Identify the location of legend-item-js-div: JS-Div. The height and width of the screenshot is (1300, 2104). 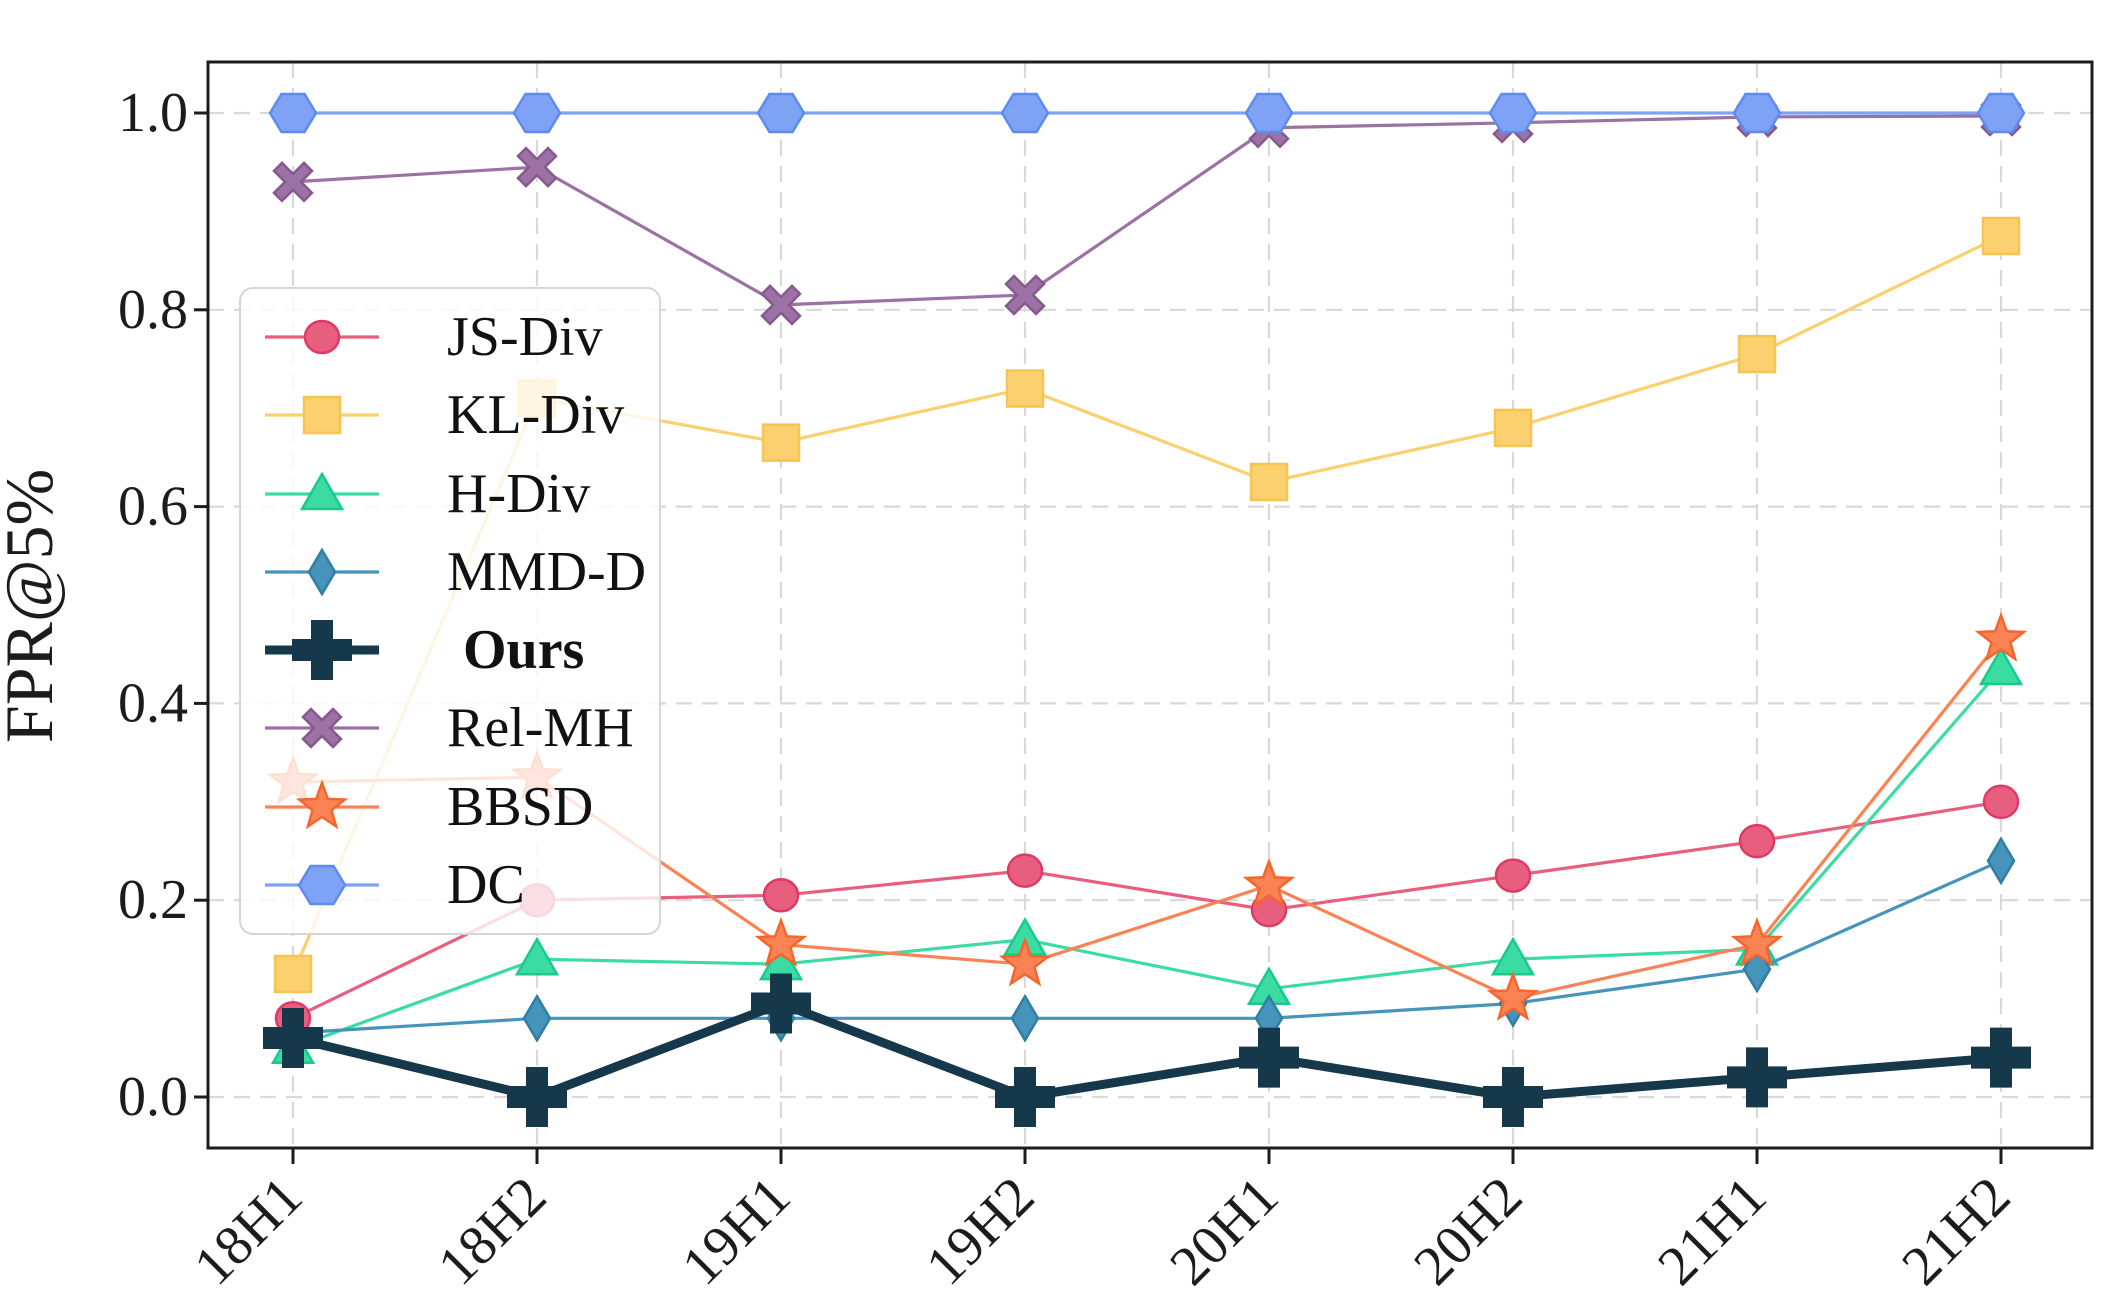
(450, 337).